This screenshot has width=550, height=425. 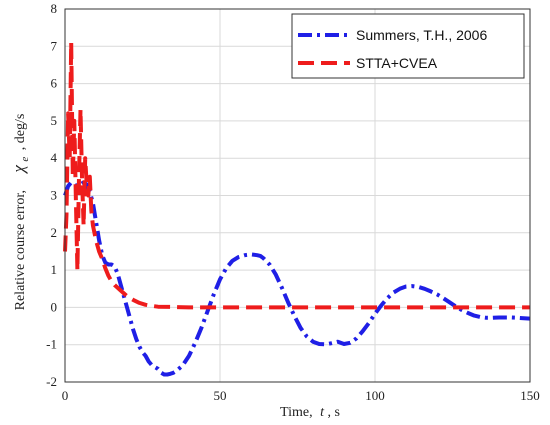 I want to click on y-tick-label: 0, so click(x=54, y=306).